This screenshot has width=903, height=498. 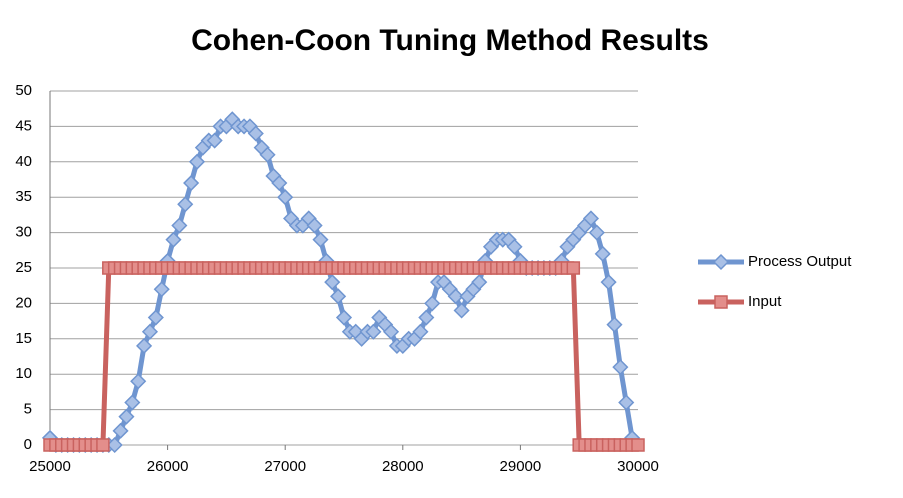 I want to click on y-tick-label: 5, so click(x=28, y=409).